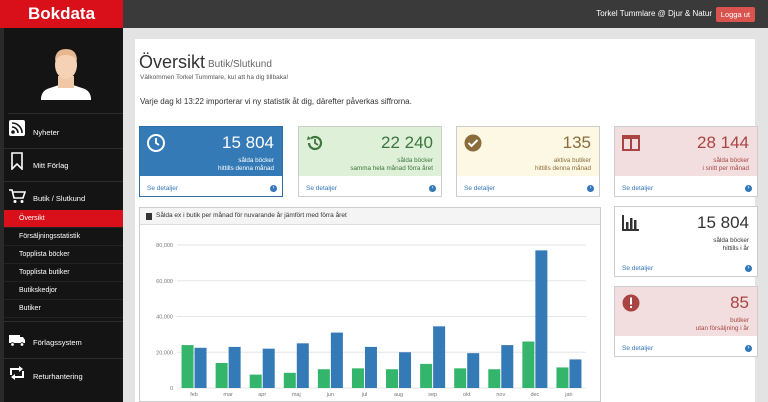  Describe the element at coordinates (63, 237) in the screenshot. I see `subnav-item-forsaljningsstatistik: Försäljningsstatistik` at that location.